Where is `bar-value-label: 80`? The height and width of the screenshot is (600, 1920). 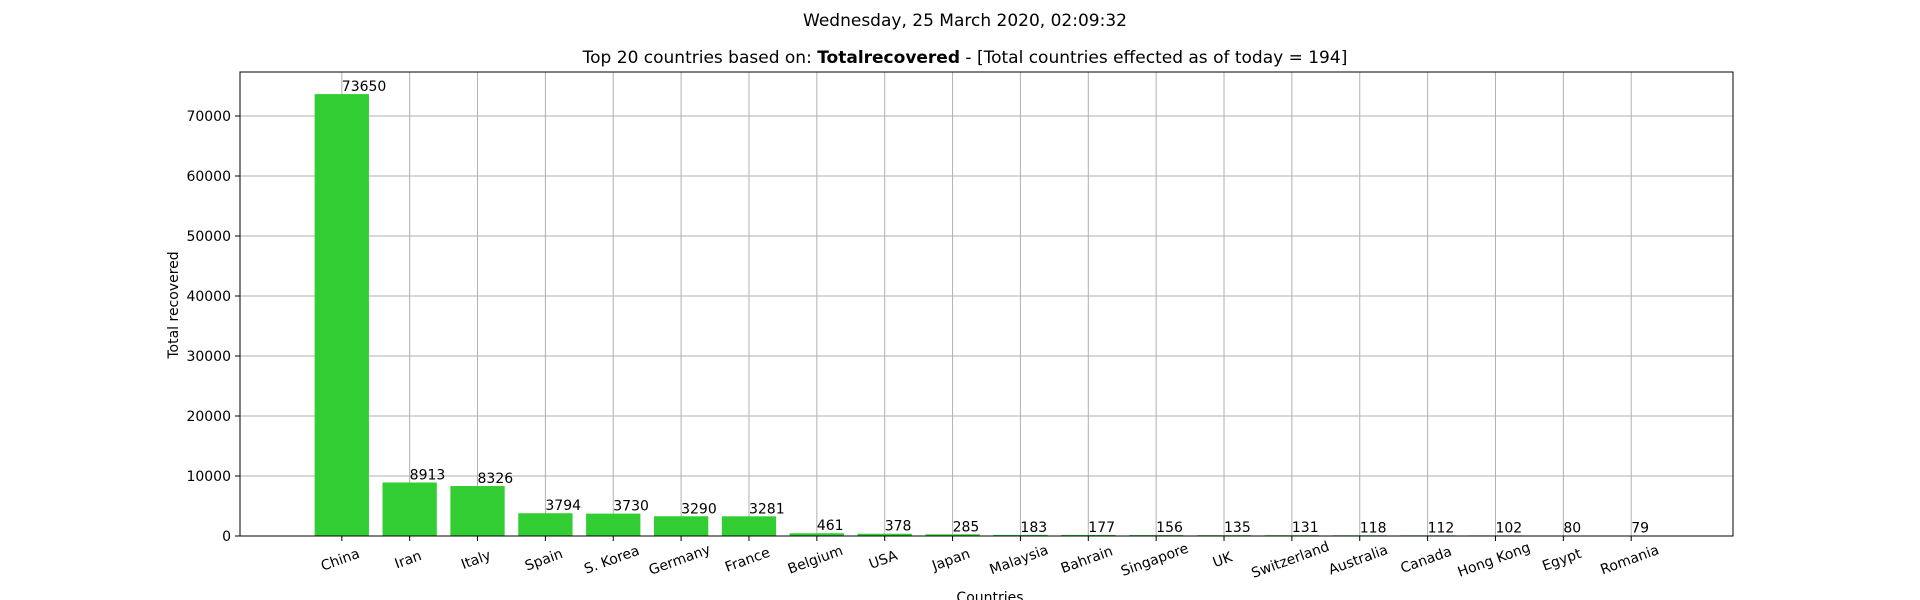 bar-value-label: 80 is located at coordinates (1572, 529).